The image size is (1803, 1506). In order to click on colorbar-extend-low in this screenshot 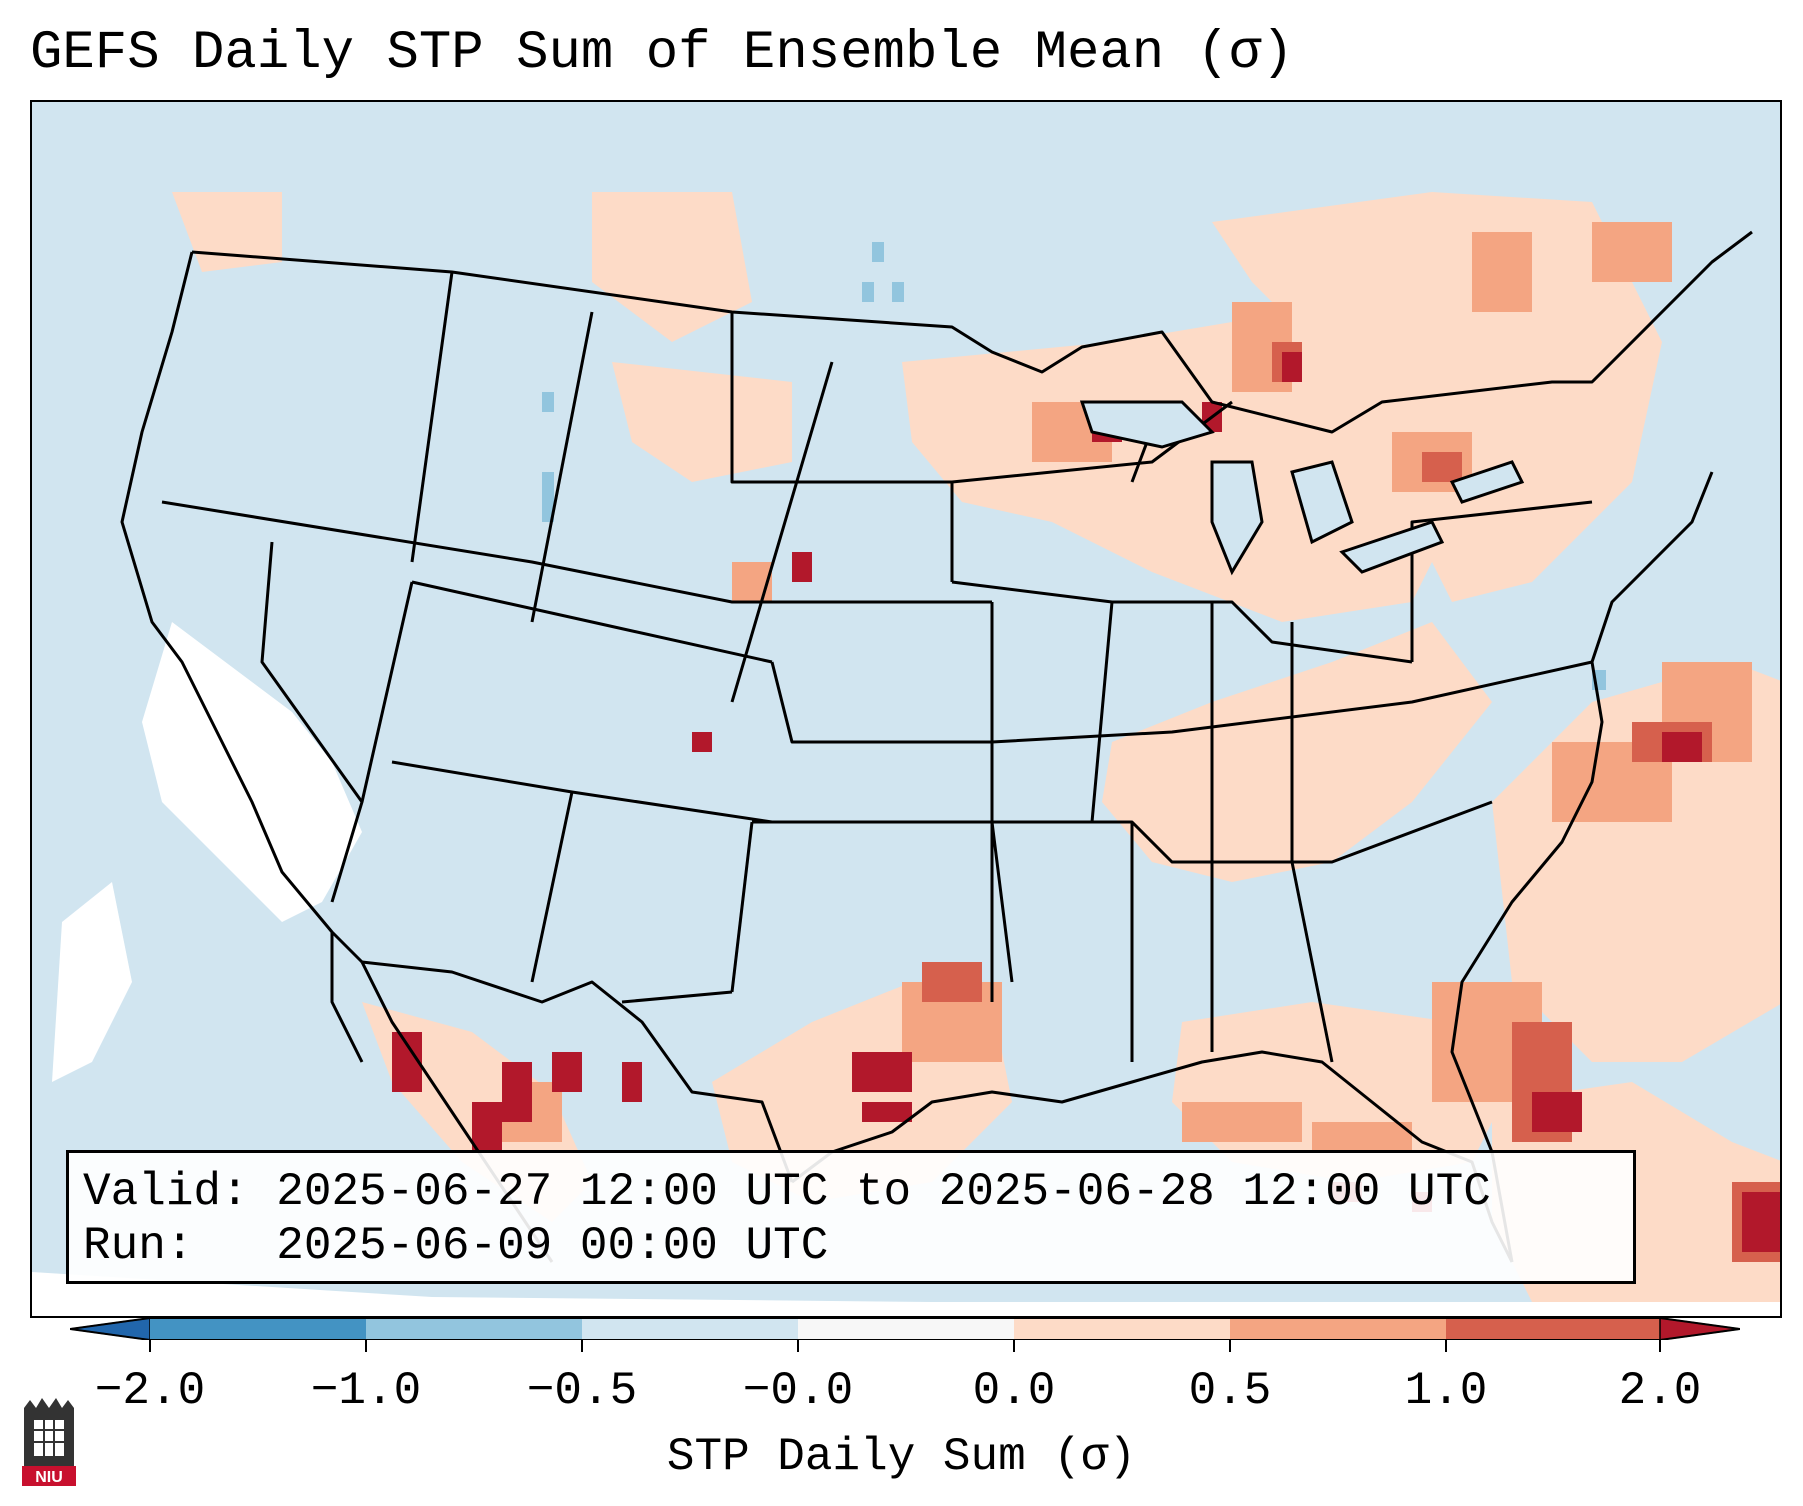, I will do `click(110, 1329)`.